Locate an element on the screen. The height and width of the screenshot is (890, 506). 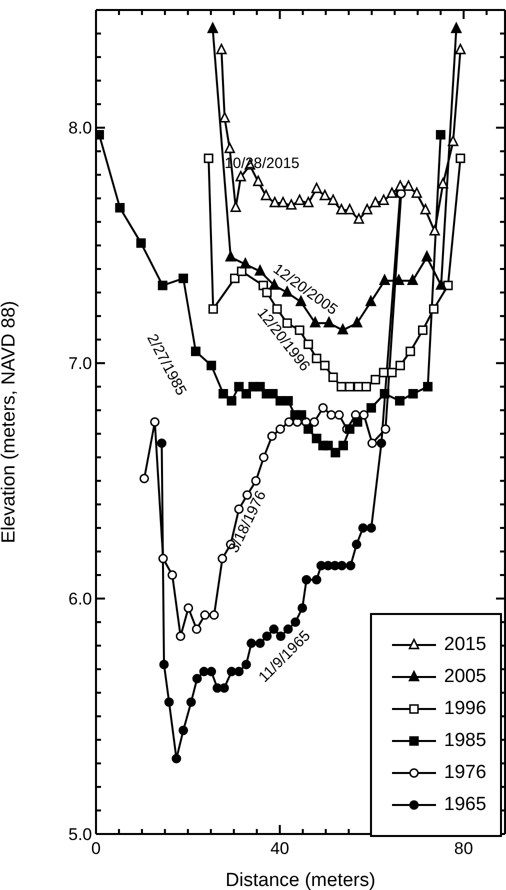
legend-label: 1996 is located at coordinates (465, 709).